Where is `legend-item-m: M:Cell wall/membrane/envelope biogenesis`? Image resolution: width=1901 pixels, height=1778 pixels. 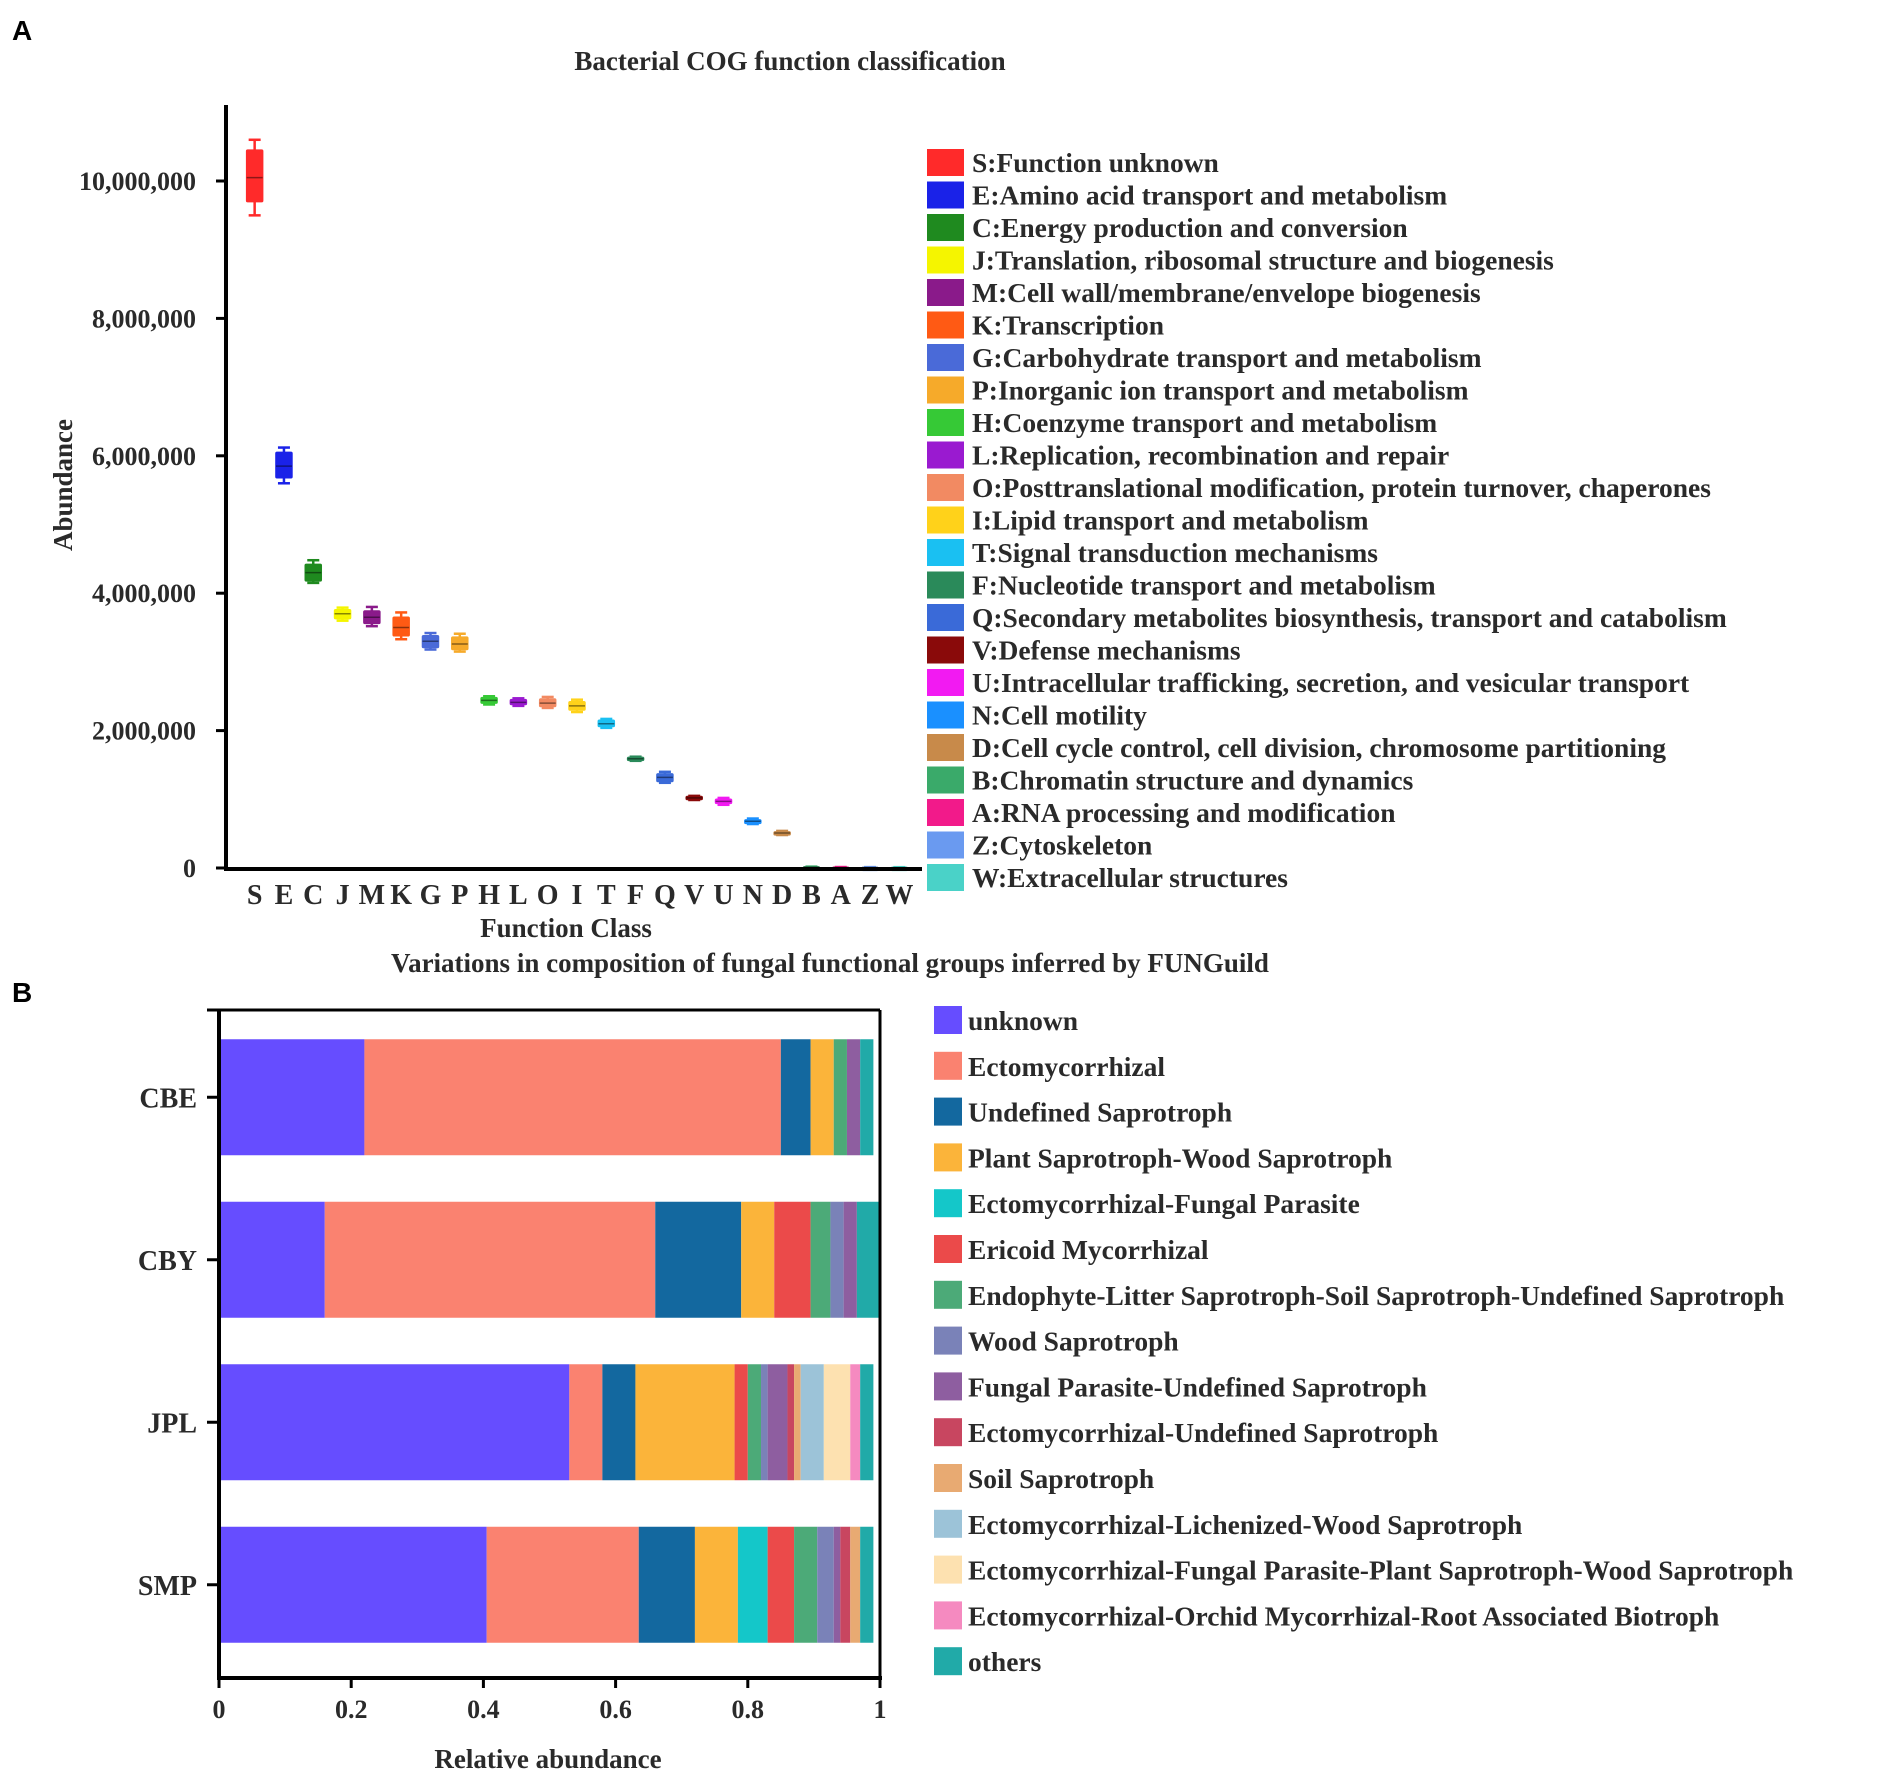
legend-item-m: M:Cell wall/membrane/envelope biogenesis is located at coordinates (1204, 292).